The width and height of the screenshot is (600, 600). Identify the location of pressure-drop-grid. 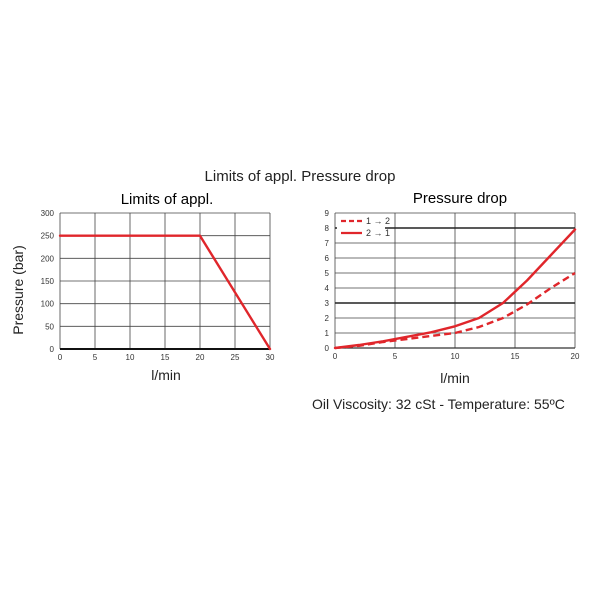
(455, 280).